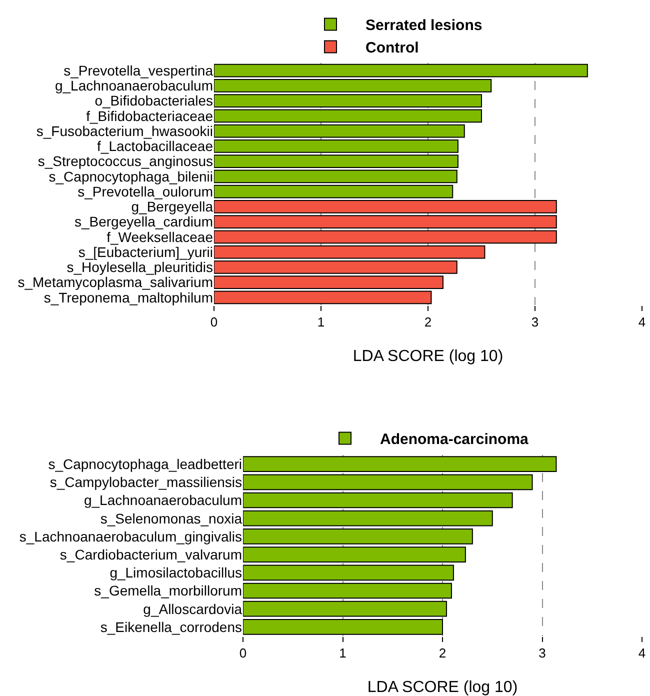 The height and width of the screenshot is (696, 650). Describe the element at coordinates (130, 536) in the screenshot. I see `y-tick-label: s_Lachnoanaerobaculum_gingivalis` at that location.